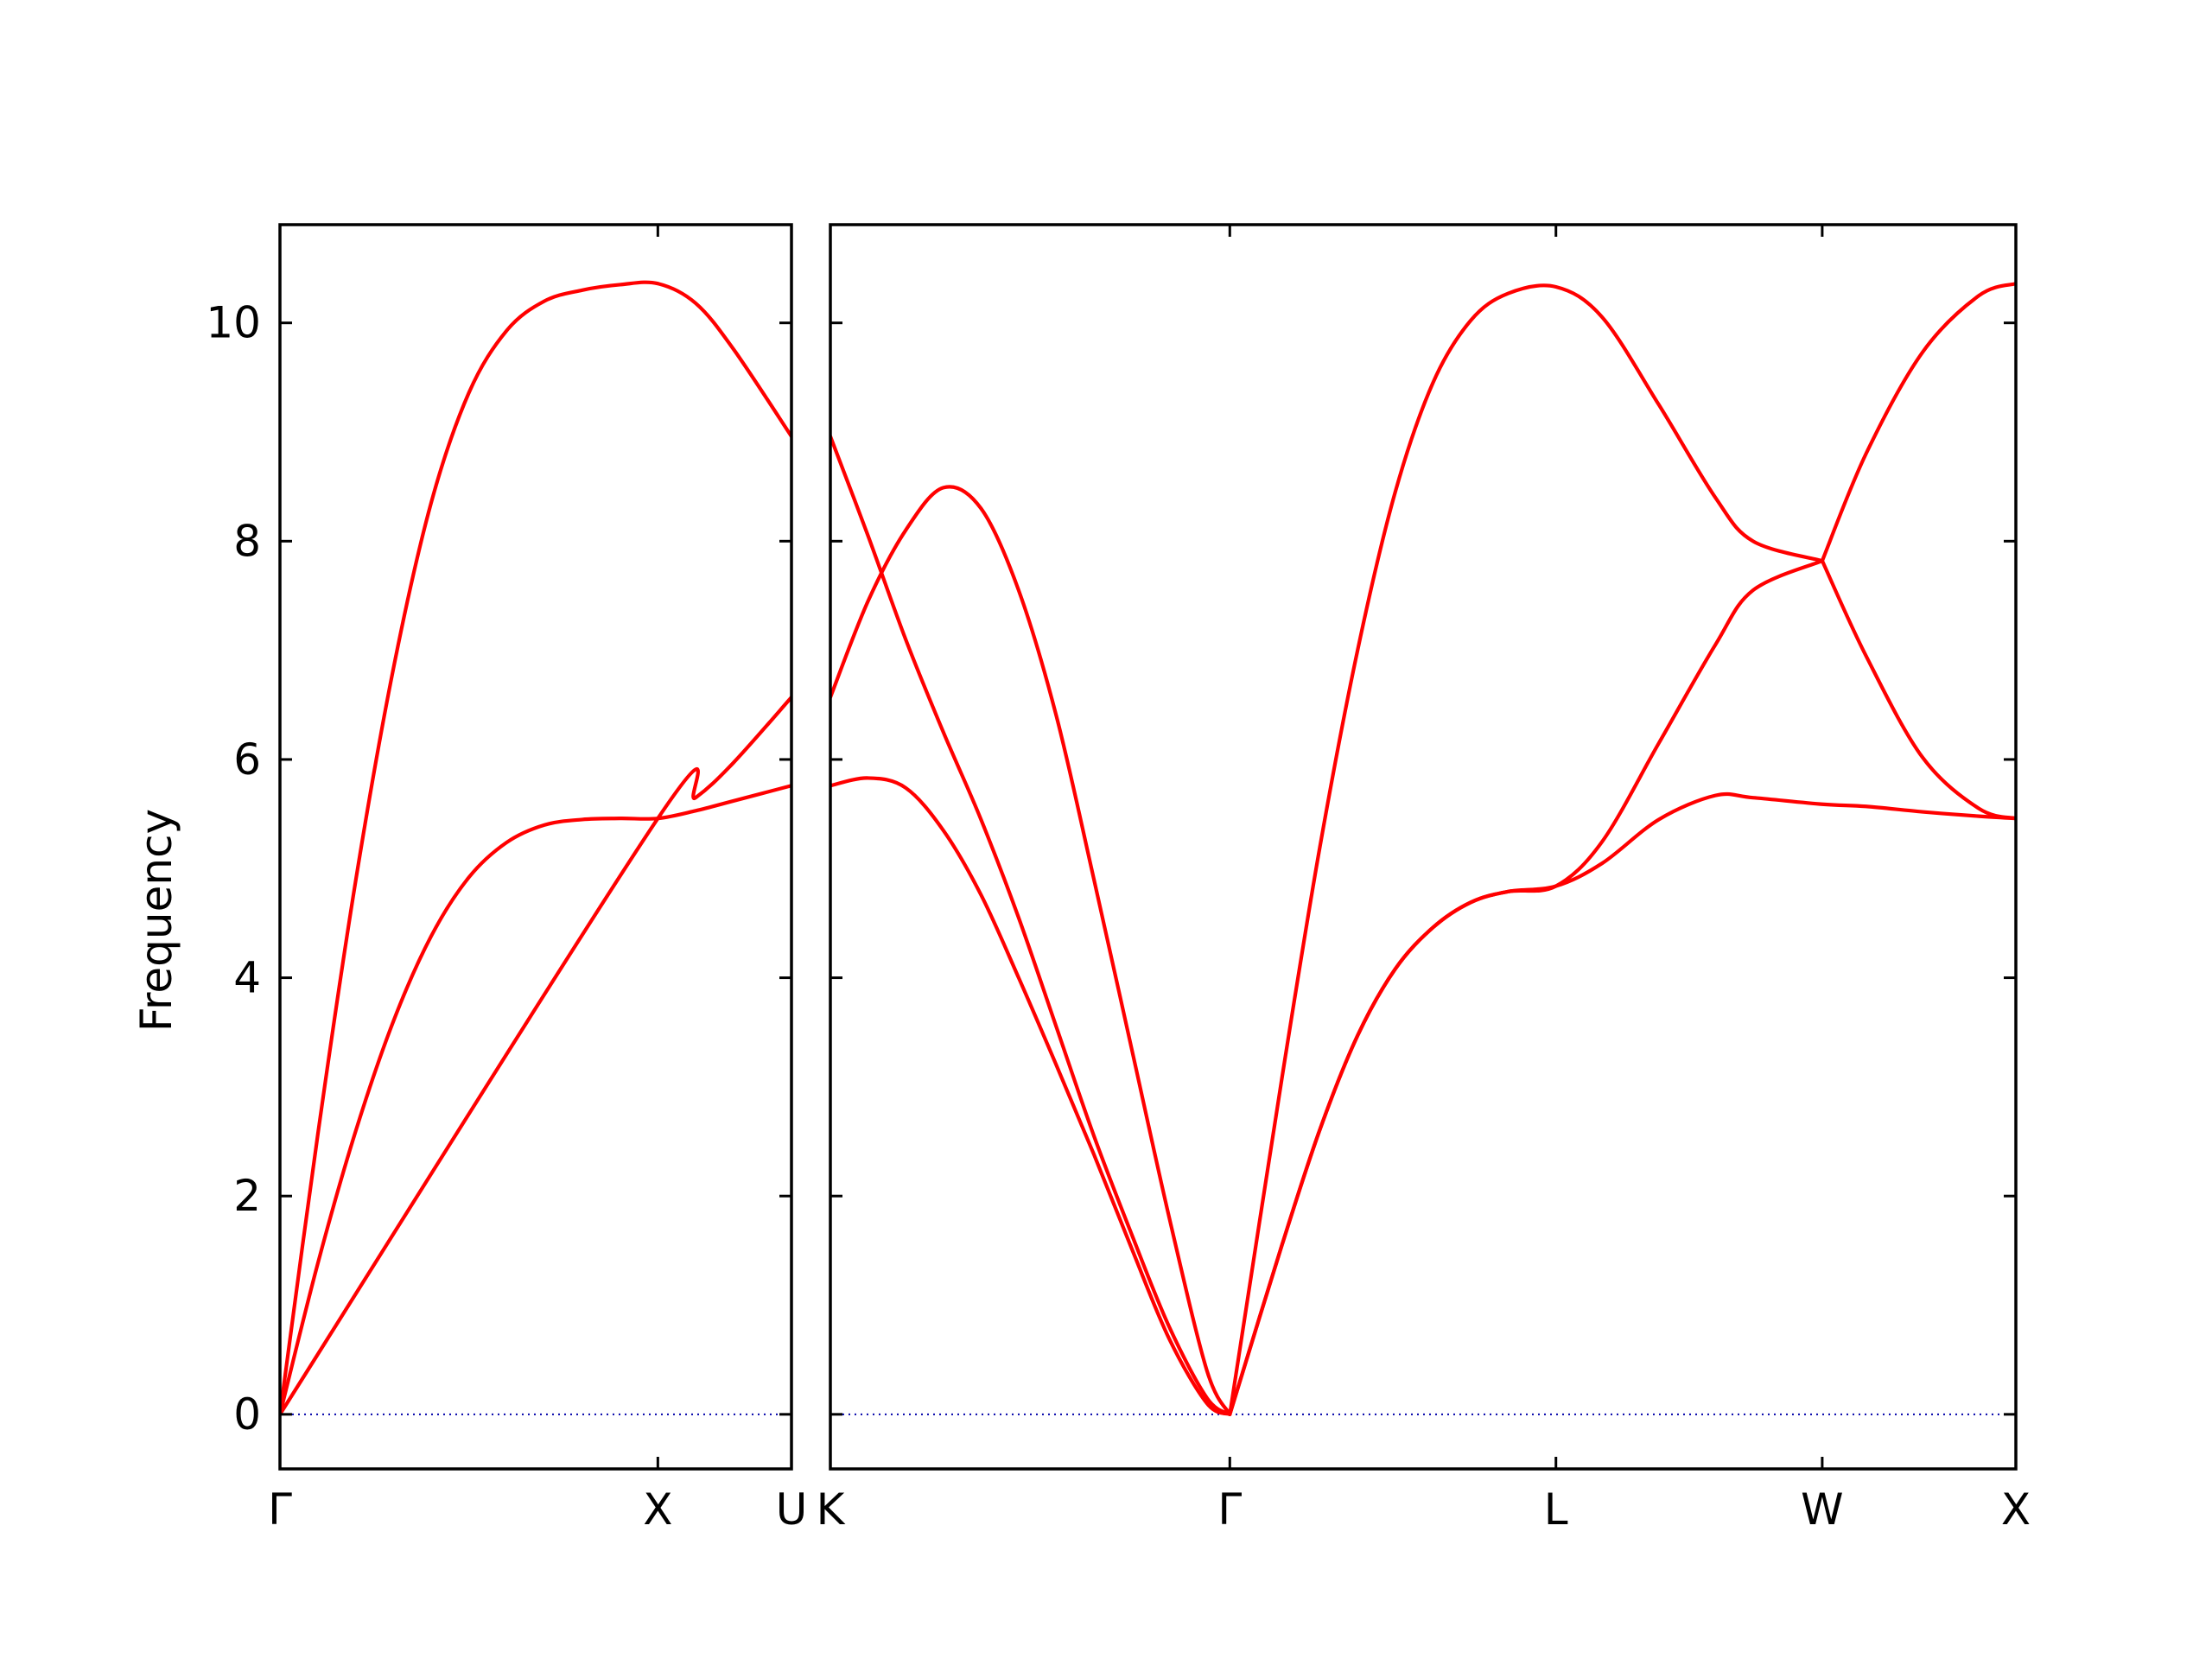 The image size is (2212, 1659). Describe the element at coordinates (831, 1509) in the screenshot. I see `x-tick-label: K` at that location.